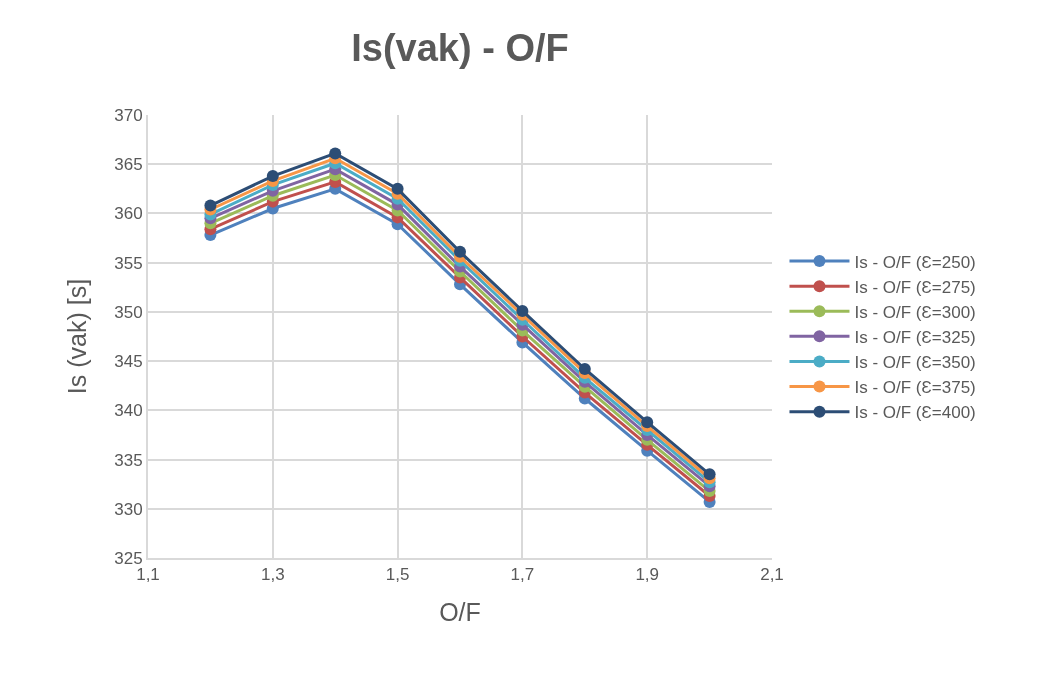 This screenshot has height=680, width=1059. Describe the element at coordinates (128, 115) in the screenshot. I see `y-tick-label: 370` at that location.